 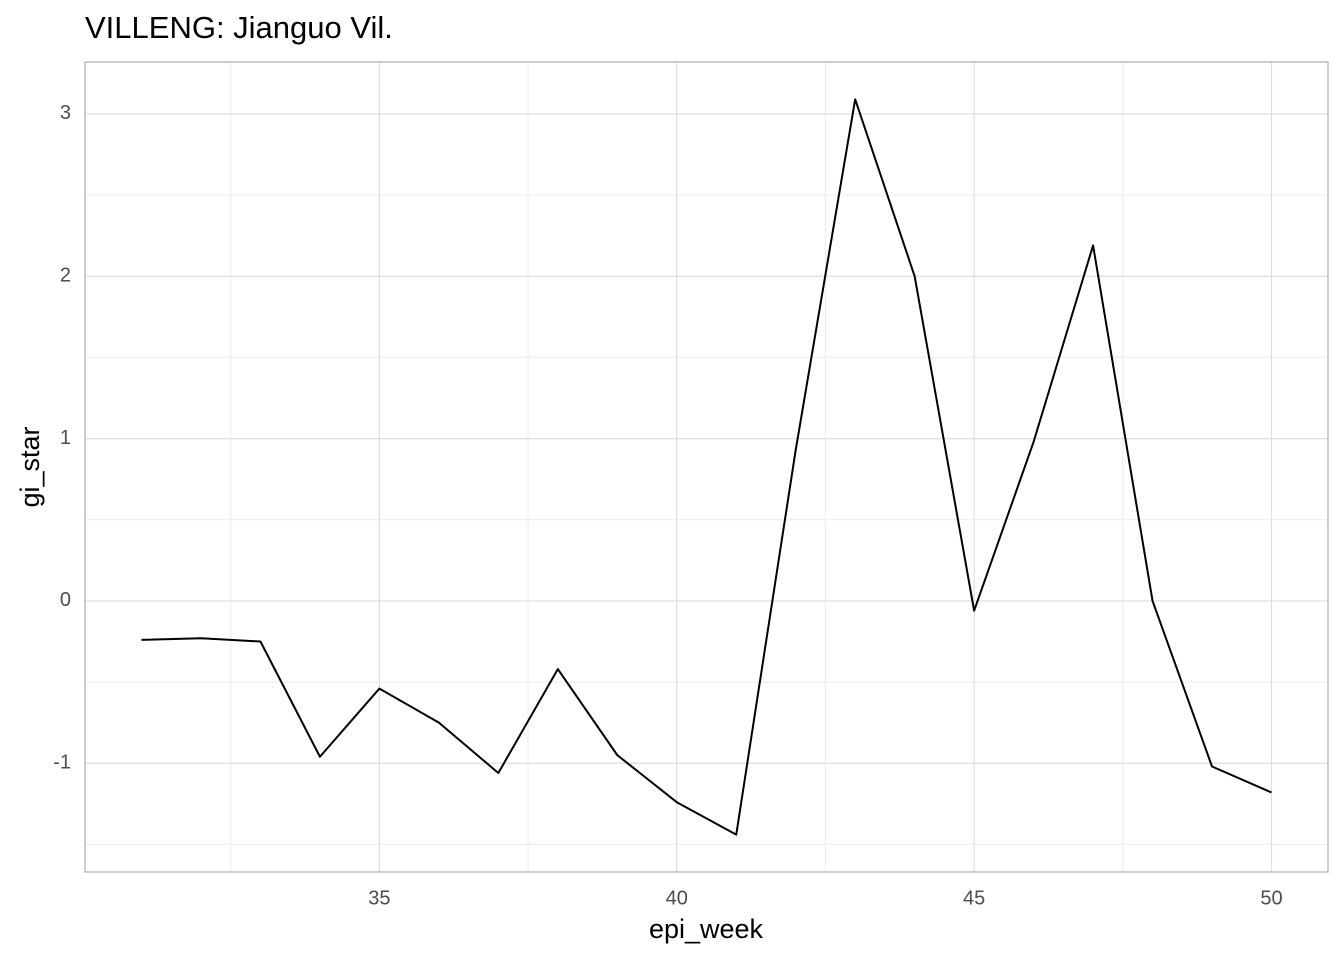 I want to click on y-tick-label: 1, so click(x=65, y=438).